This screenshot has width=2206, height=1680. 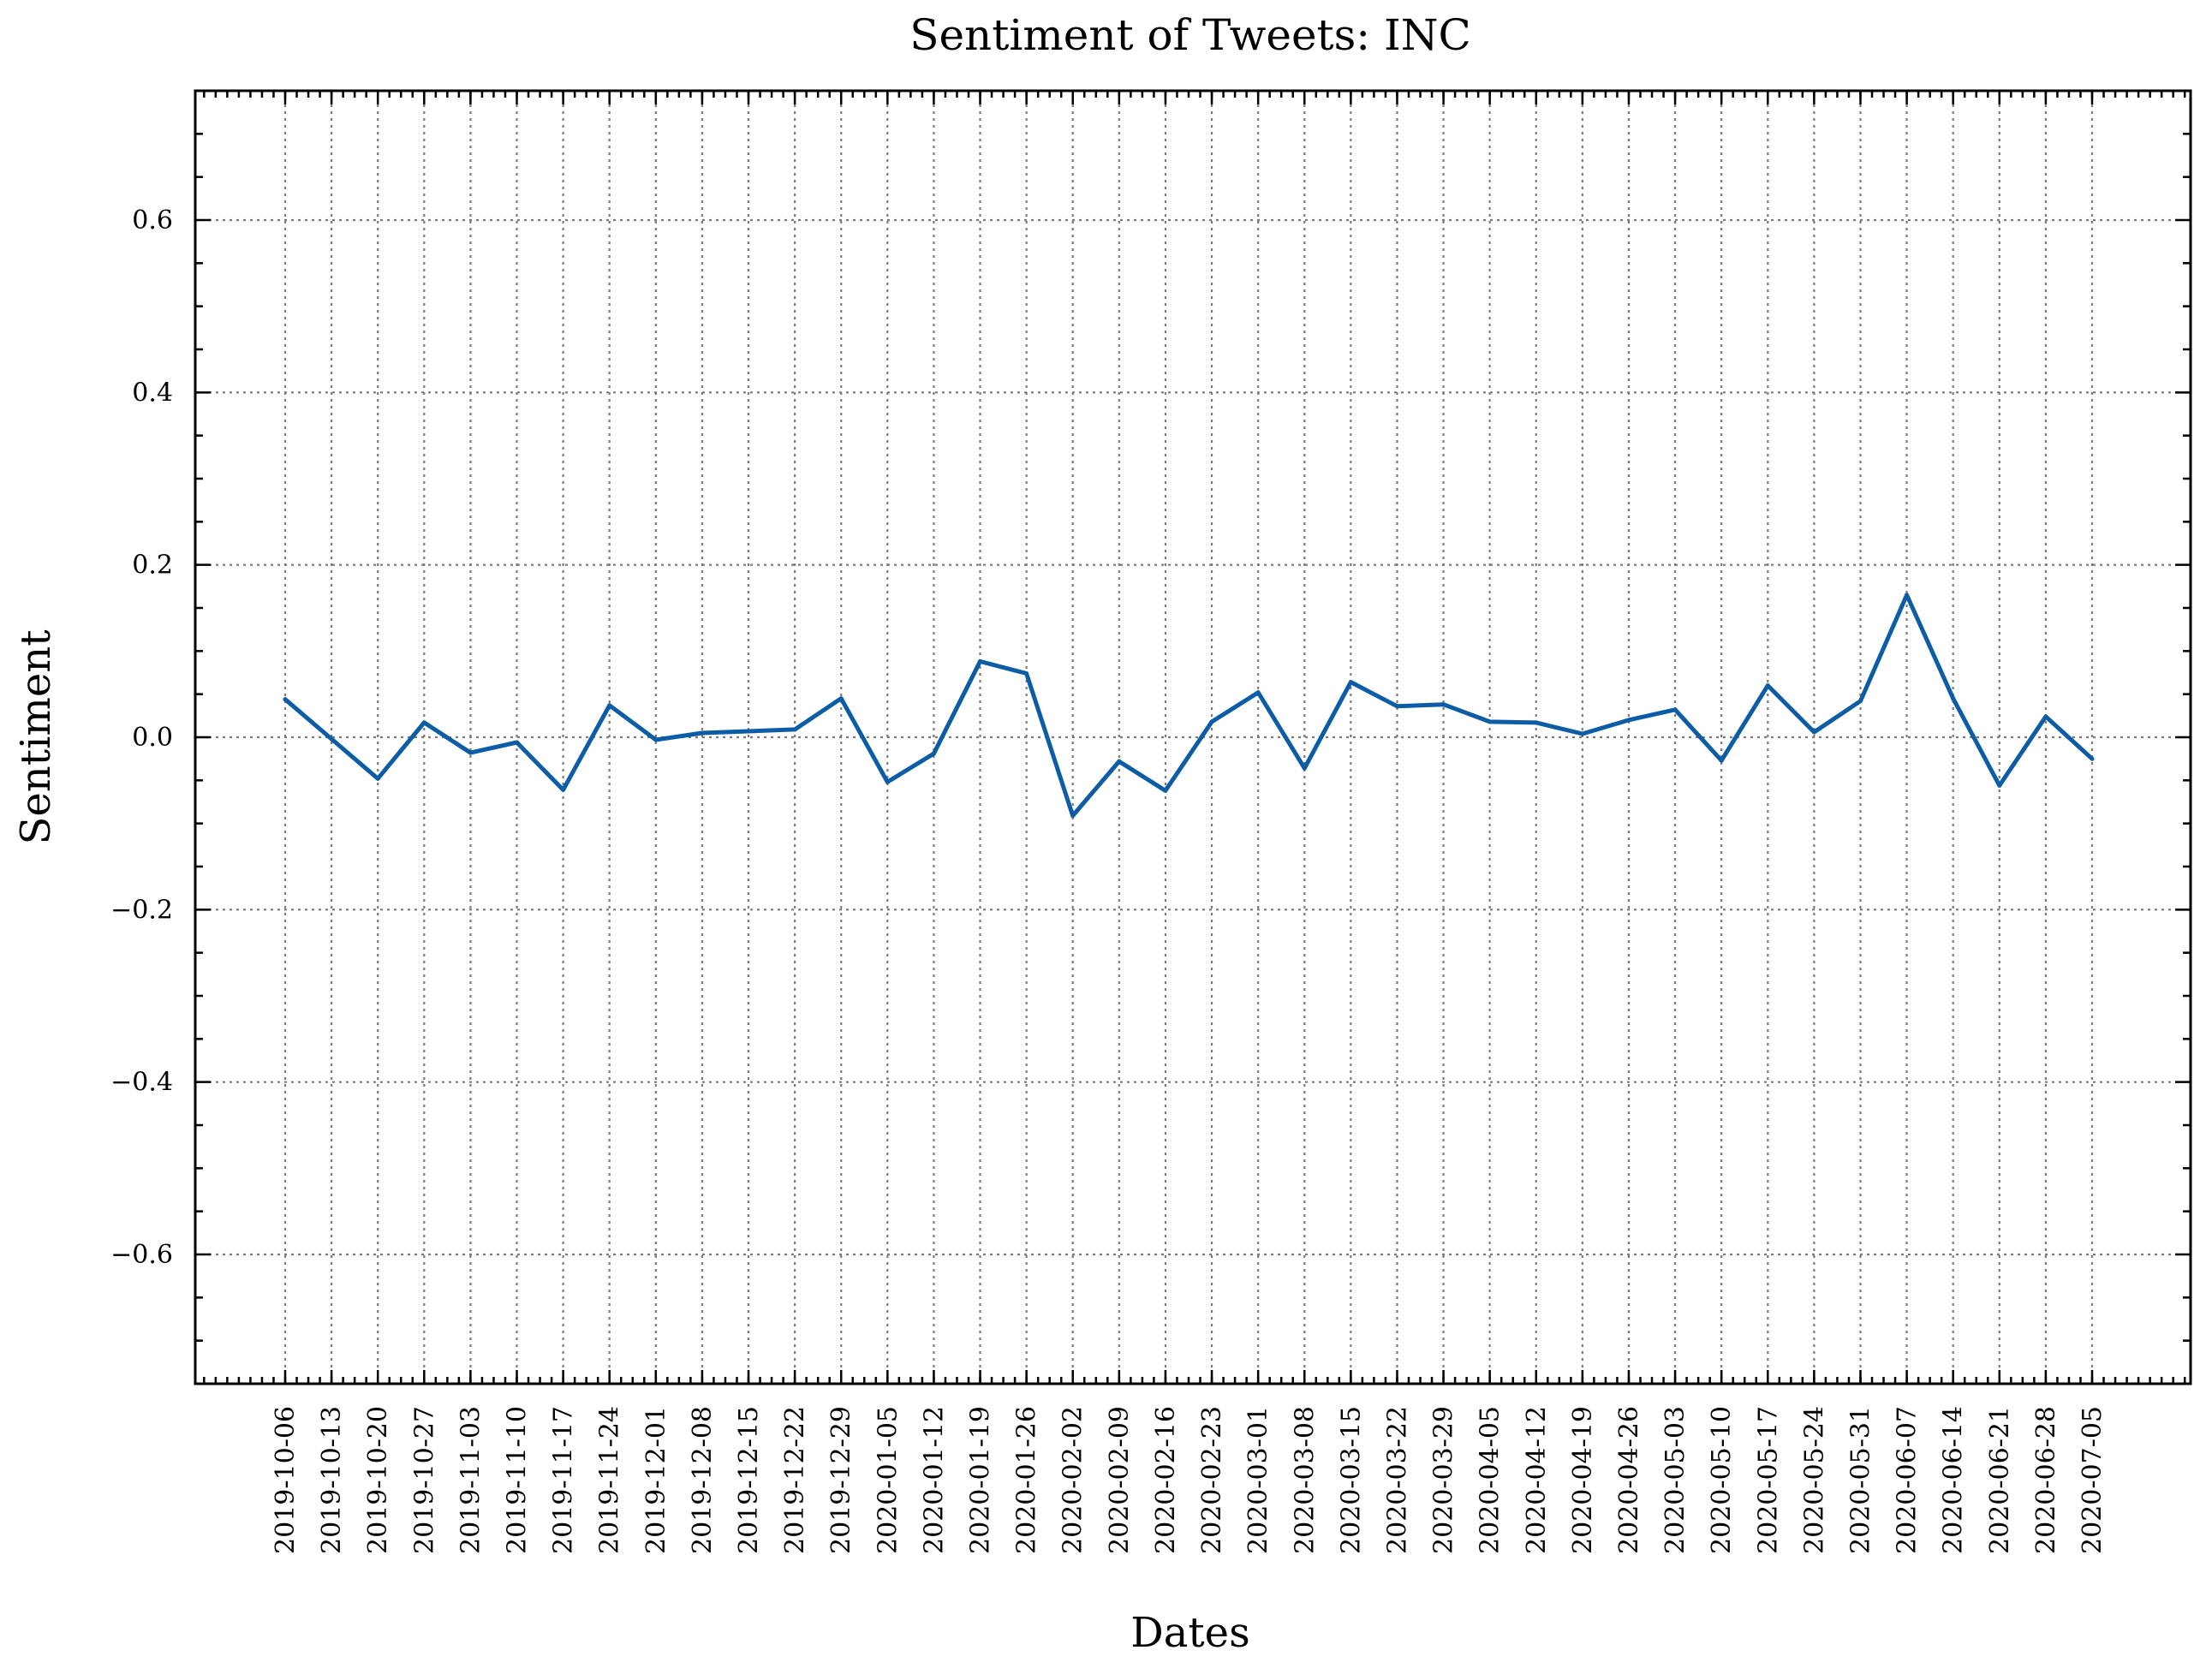 What do you see at coordinates (1583, 1480) in the screenshot?
I see `x-tick-label: 2020-04-19` at bounding box center [1583, 1480].